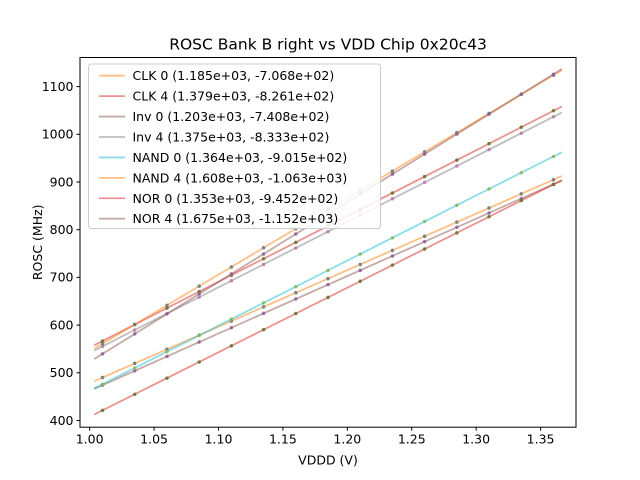 The width and height of the screenshot is (640, 480). Describe the element at coordinates (219, 439) in the screenshot. I see `x-tick-label: 1.10` at that location.